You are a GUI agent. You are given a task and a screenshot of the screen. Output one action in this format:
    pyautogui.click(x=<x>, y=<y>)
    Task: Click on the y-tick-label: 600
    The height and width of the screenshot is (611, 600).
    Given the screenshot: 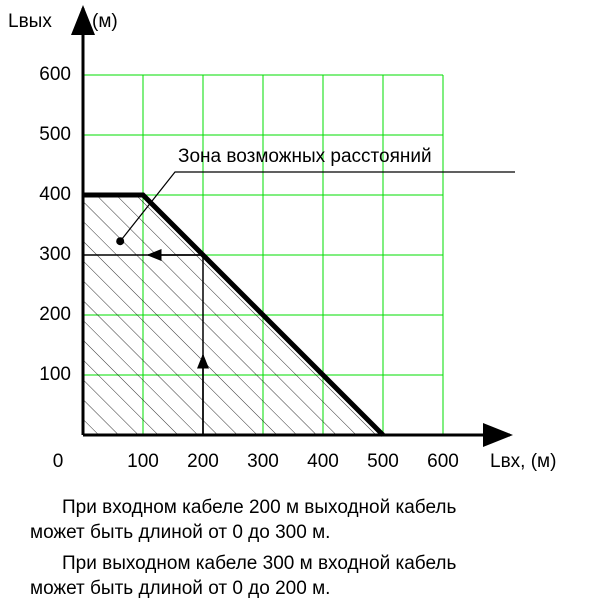 What is the action you would take?
    pyautogui.click(x=55, y=74)
    